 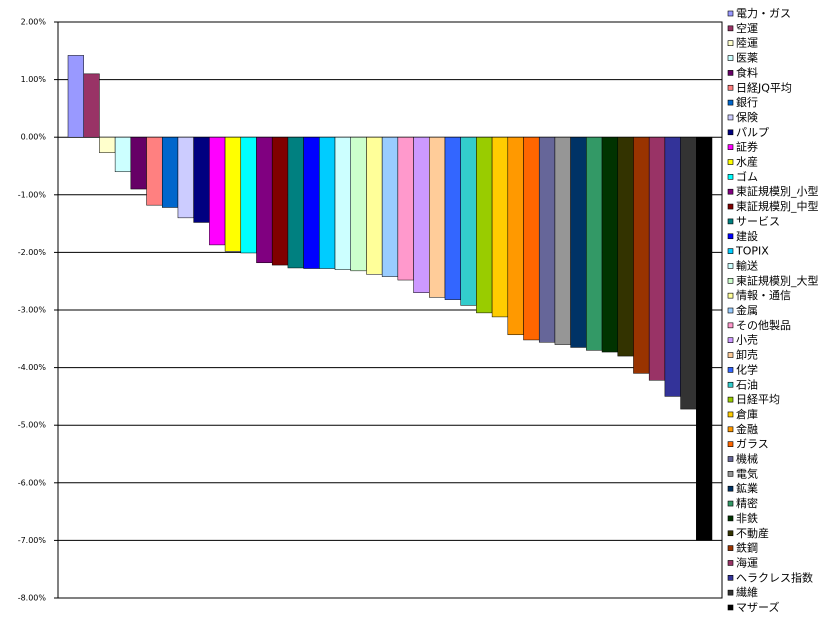 What do you see at coordinates (747, 473) in the screenshot?
I see `legend-label: 電気` at bounding box center [747, 473].